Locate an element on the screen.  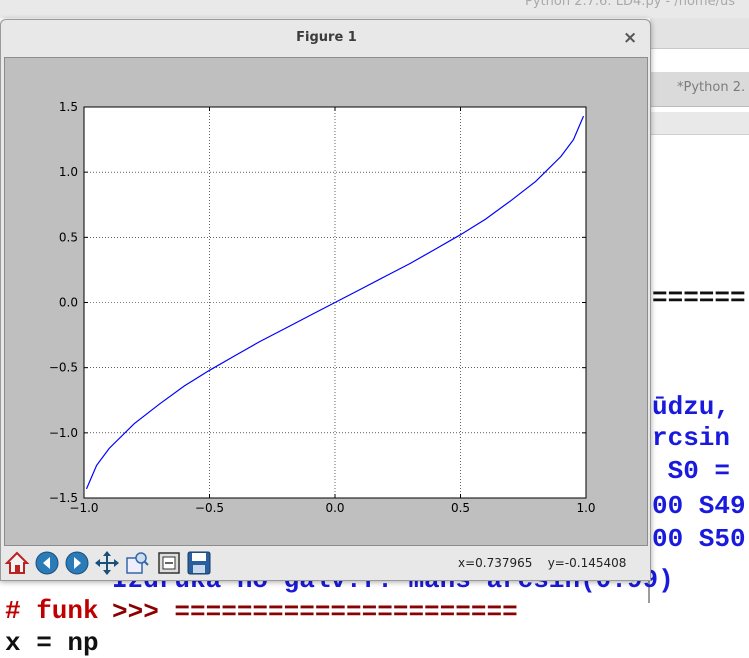
home-icon is located at coordinates (17, 563).